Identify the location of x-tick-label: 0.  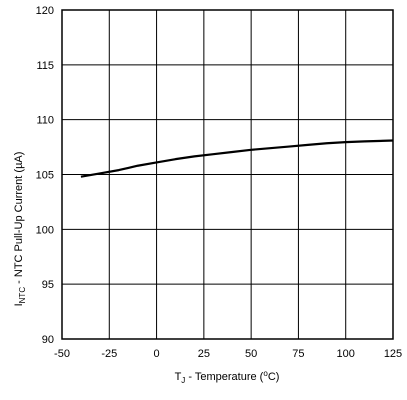
(157, 354).